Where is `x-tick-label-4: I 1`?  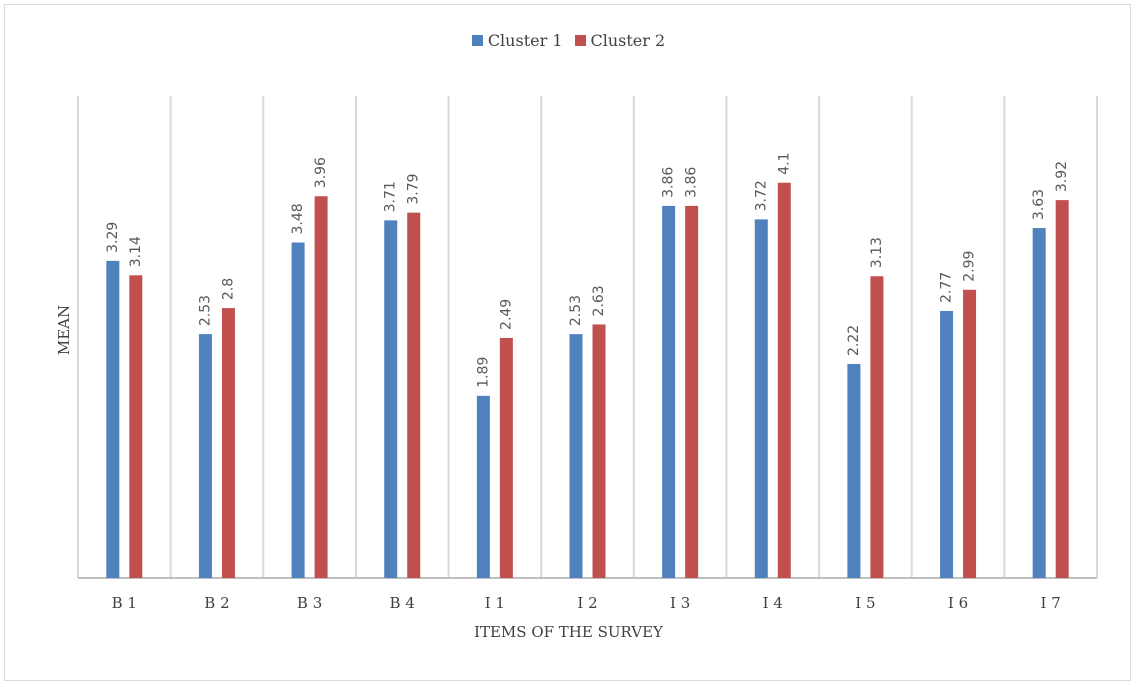 x-tick-label-4: I 1 is located at coordinates (495, 603).